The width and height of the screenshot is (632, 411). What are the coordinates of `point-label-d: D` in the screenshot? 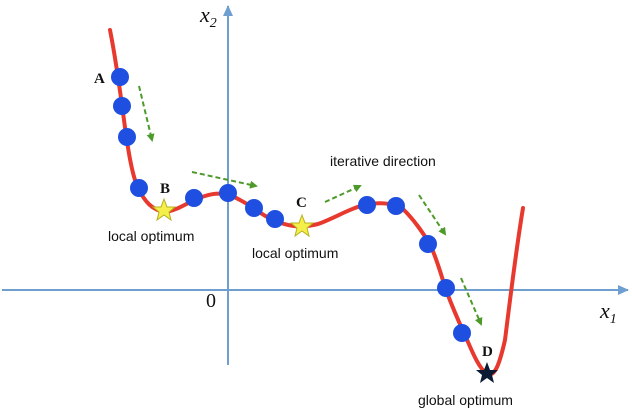 It's located at (487, 352).